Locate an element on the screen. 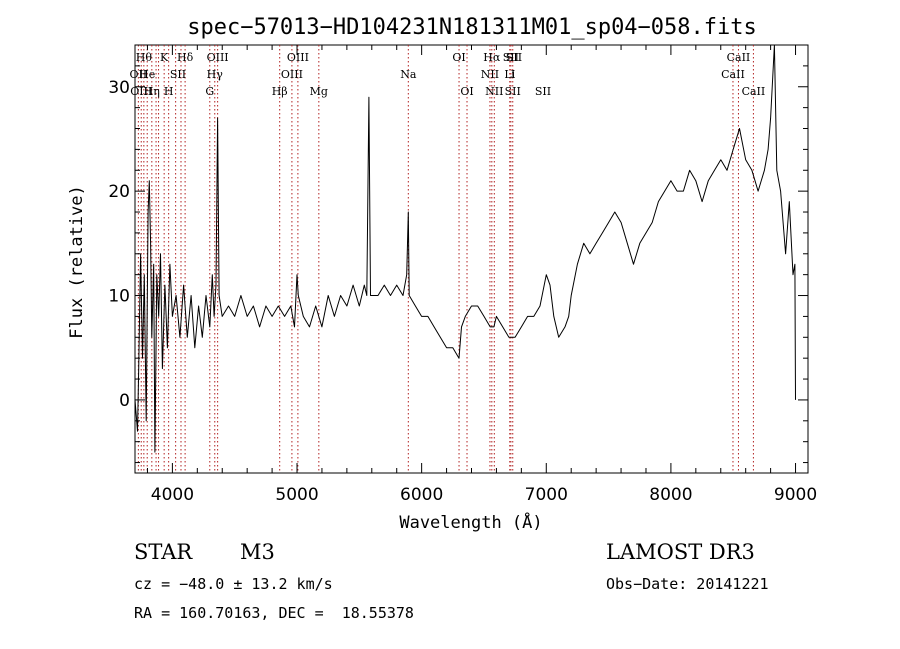 The width and height of the screenshot is (900, 649). x-tick-label: 4000 is located at coordinates (172, 495).